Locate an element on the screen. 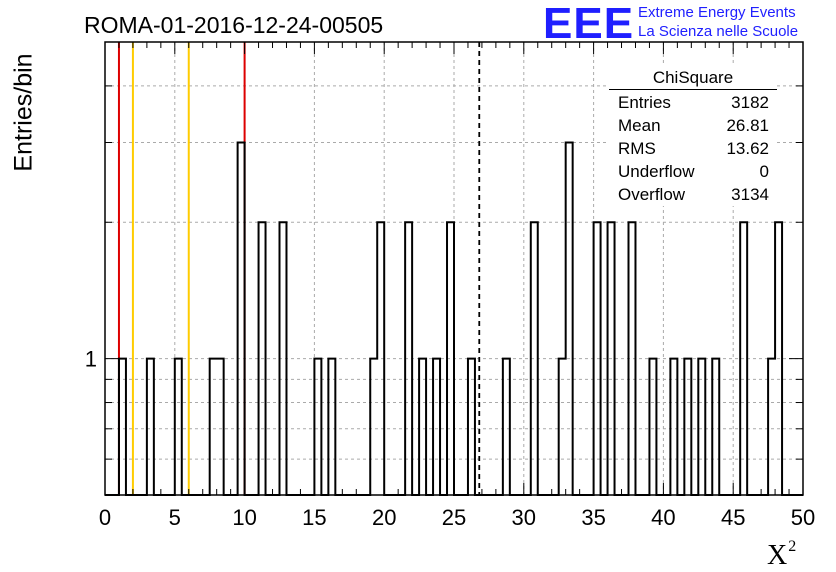 The height and width of the screenshot is (572, 836). logo-line-2: La Scienza nelle Scuole is located at coordinates (718, 31).